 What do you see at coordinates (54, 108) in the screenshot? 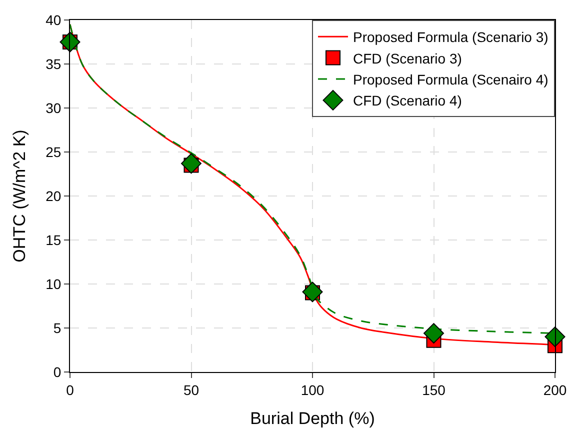
I see `y-tick-label: 30` at bounding box center [54, 108].